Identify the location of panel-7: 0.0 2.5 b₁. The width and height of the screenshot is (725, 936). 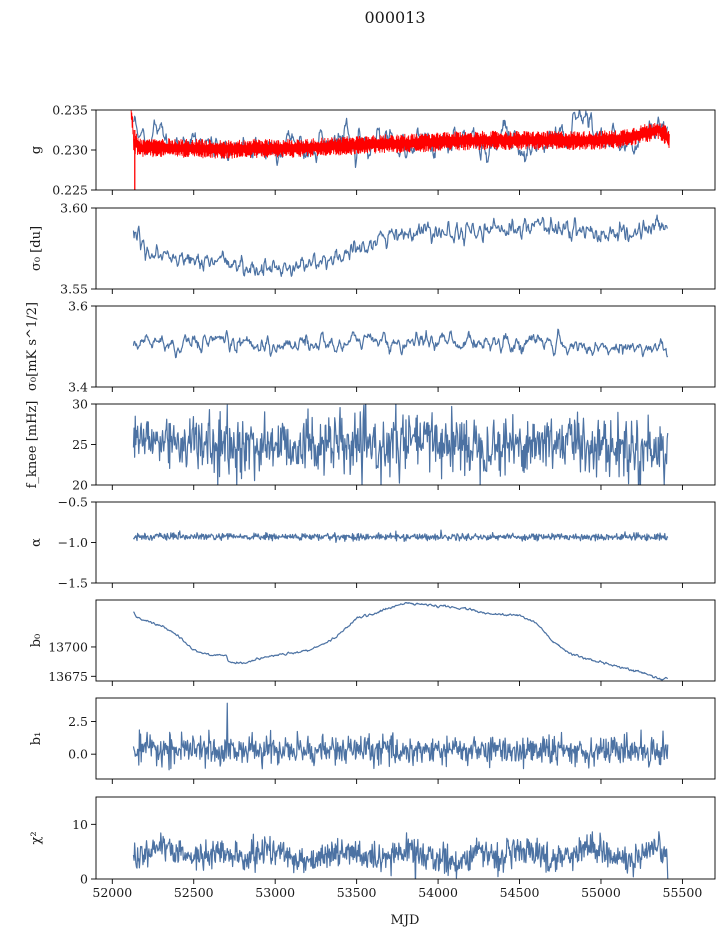
(372, 740).